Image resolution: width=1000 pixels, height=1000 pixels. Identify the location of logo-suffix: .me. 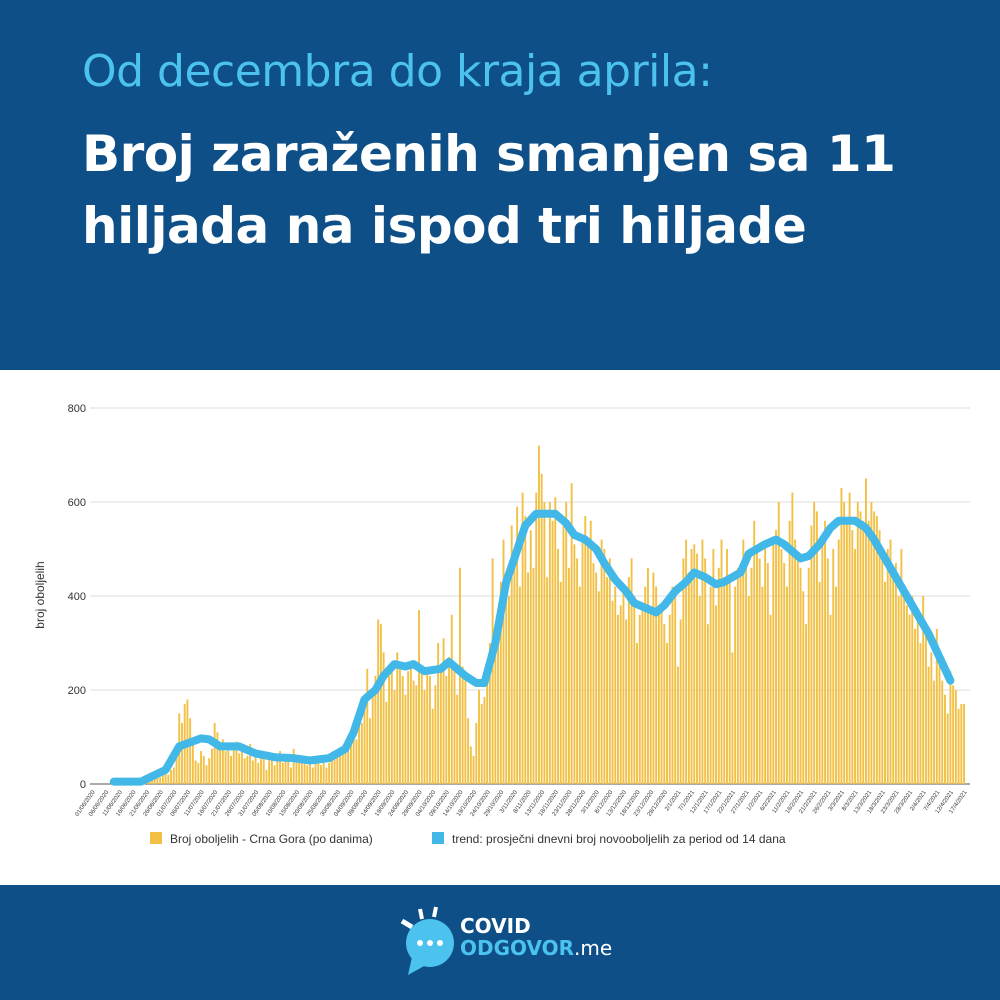
(593, 948).